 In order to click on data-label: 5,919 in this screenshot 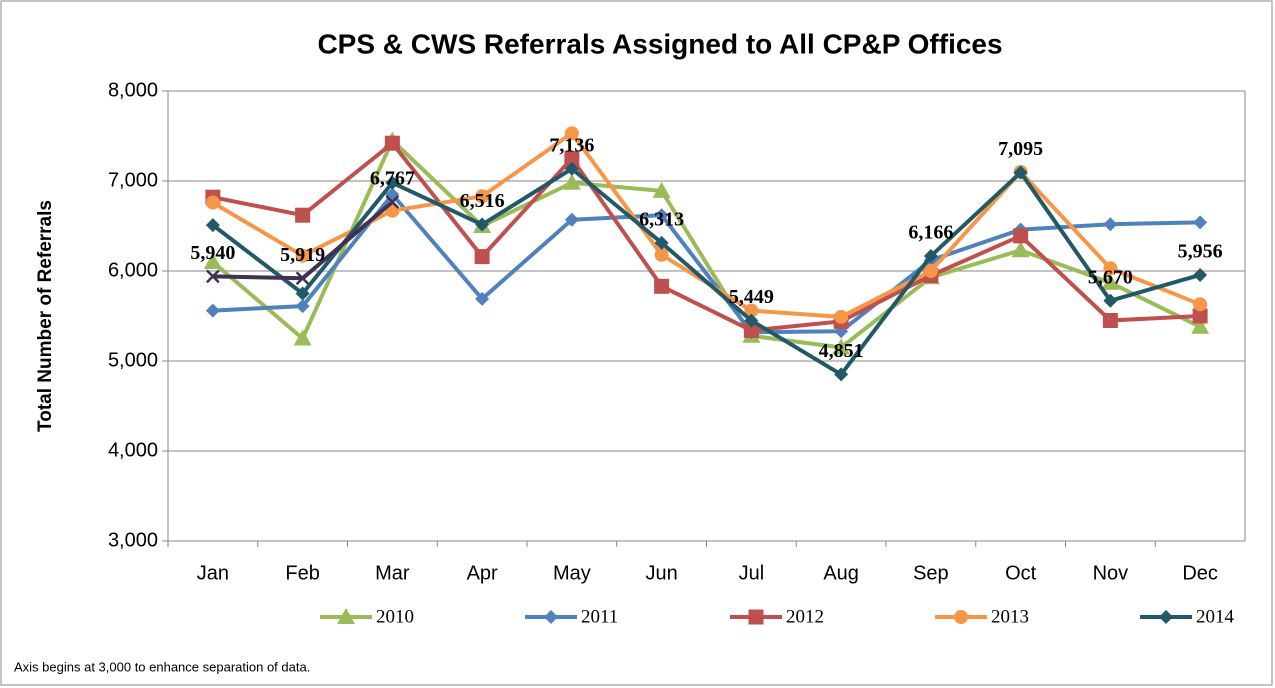, I will do `click(302, 255)`.